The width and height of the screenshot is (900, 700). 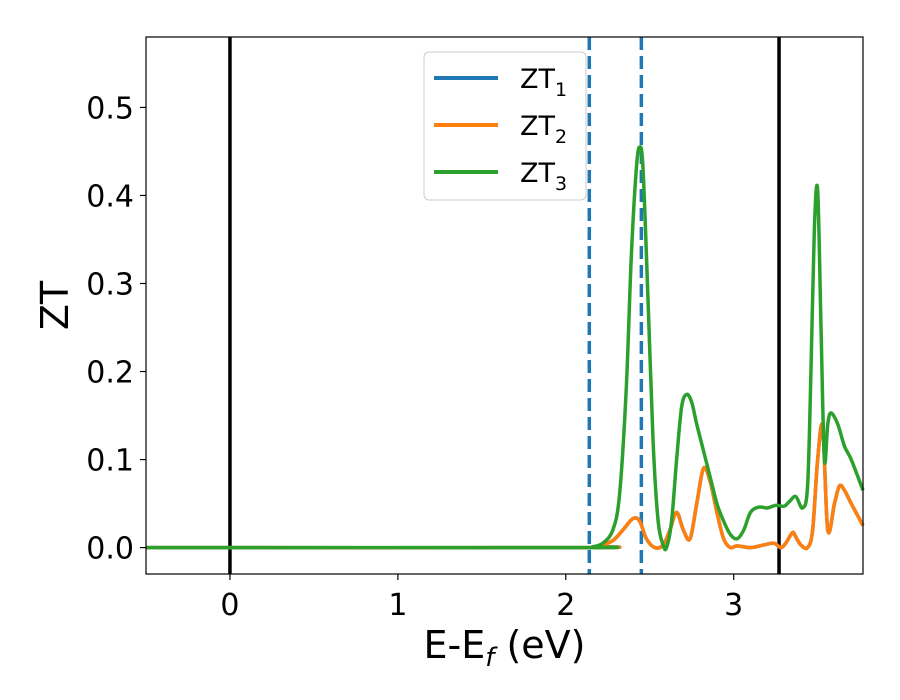 I want to click on legend-label-2: ZT2, so click(x=543, y=129).